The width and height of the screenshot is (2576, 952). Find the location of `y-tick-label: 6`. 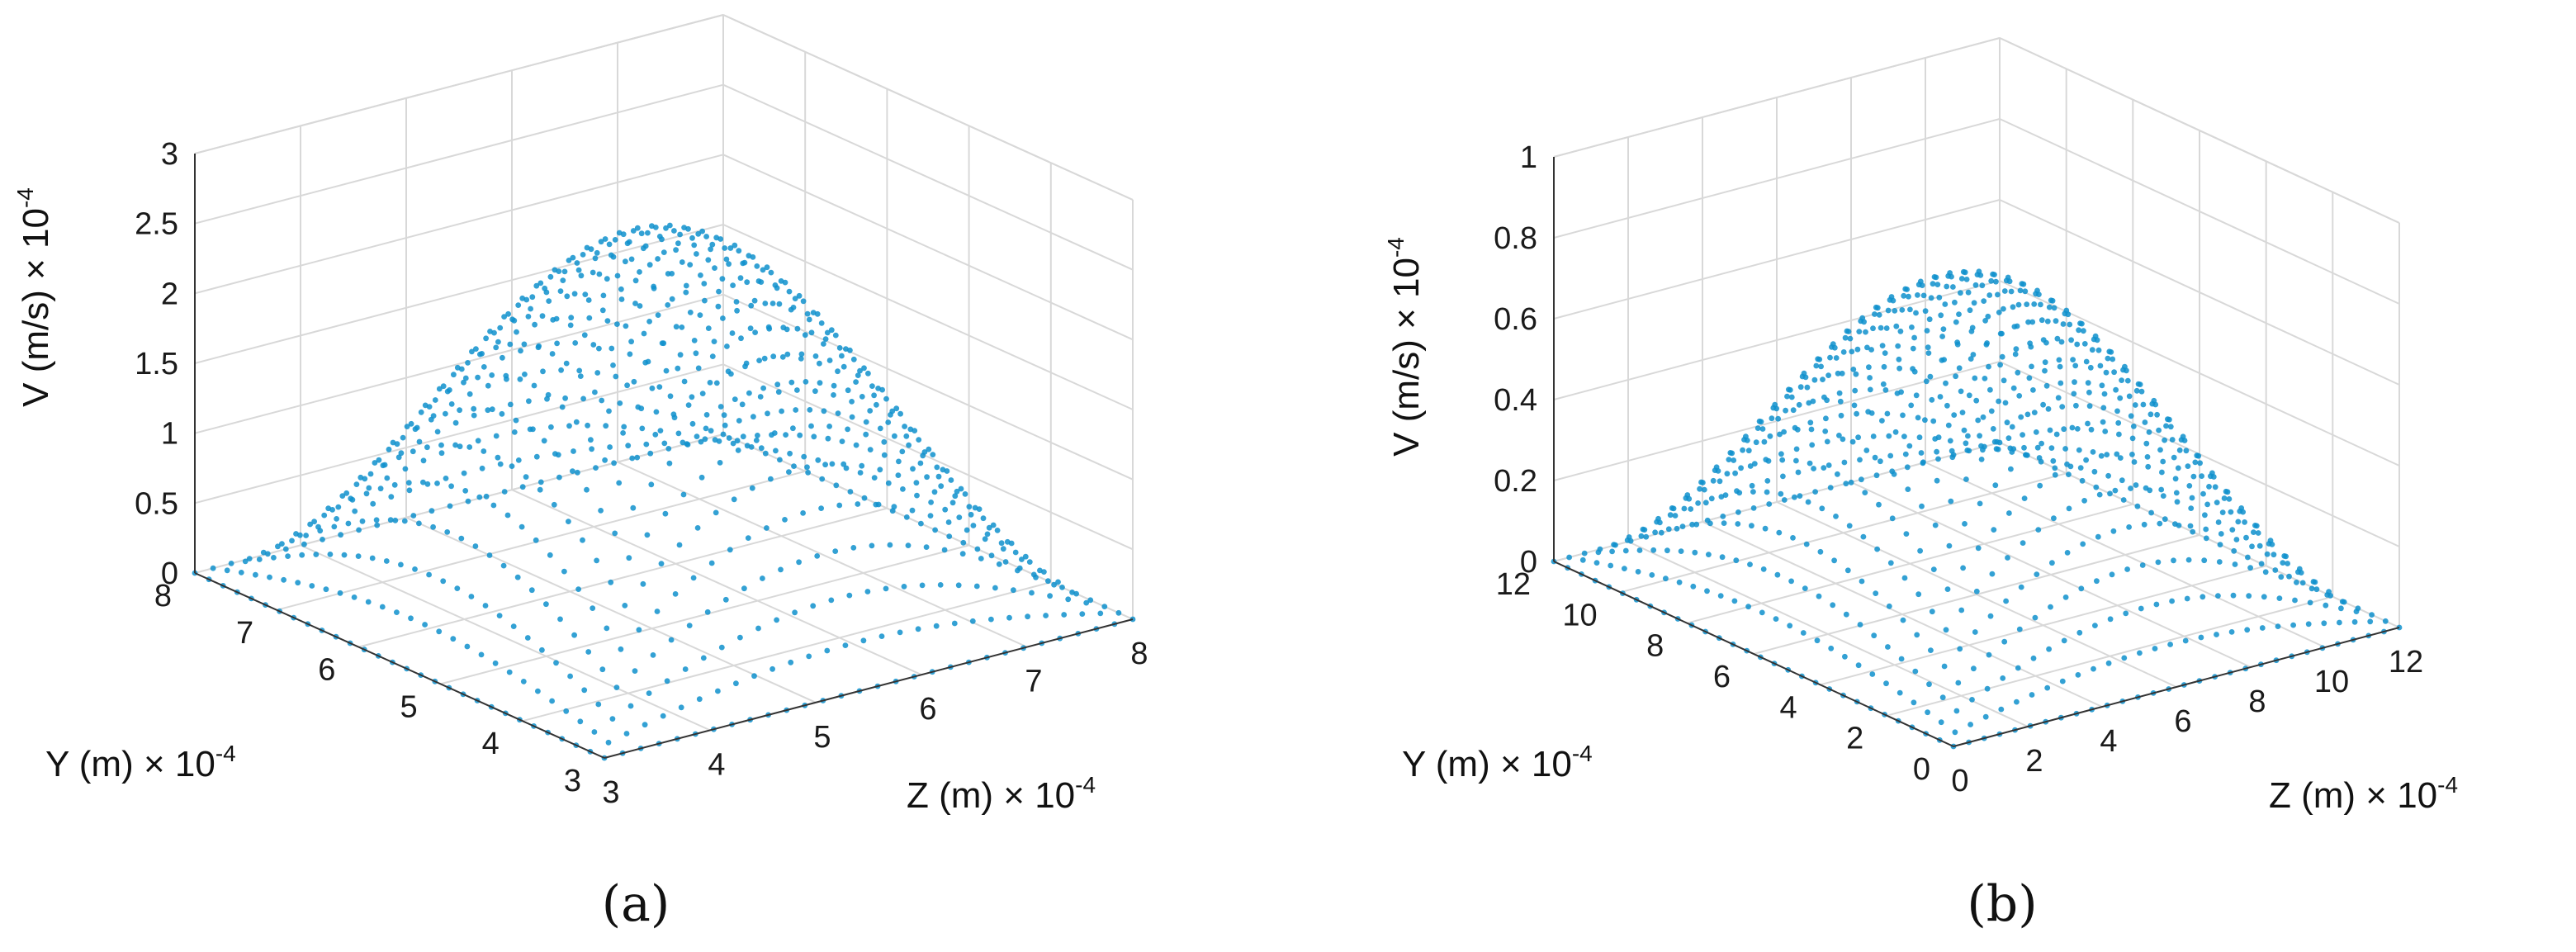

y-tick-label: 6 is located at coordinates (326, 670).